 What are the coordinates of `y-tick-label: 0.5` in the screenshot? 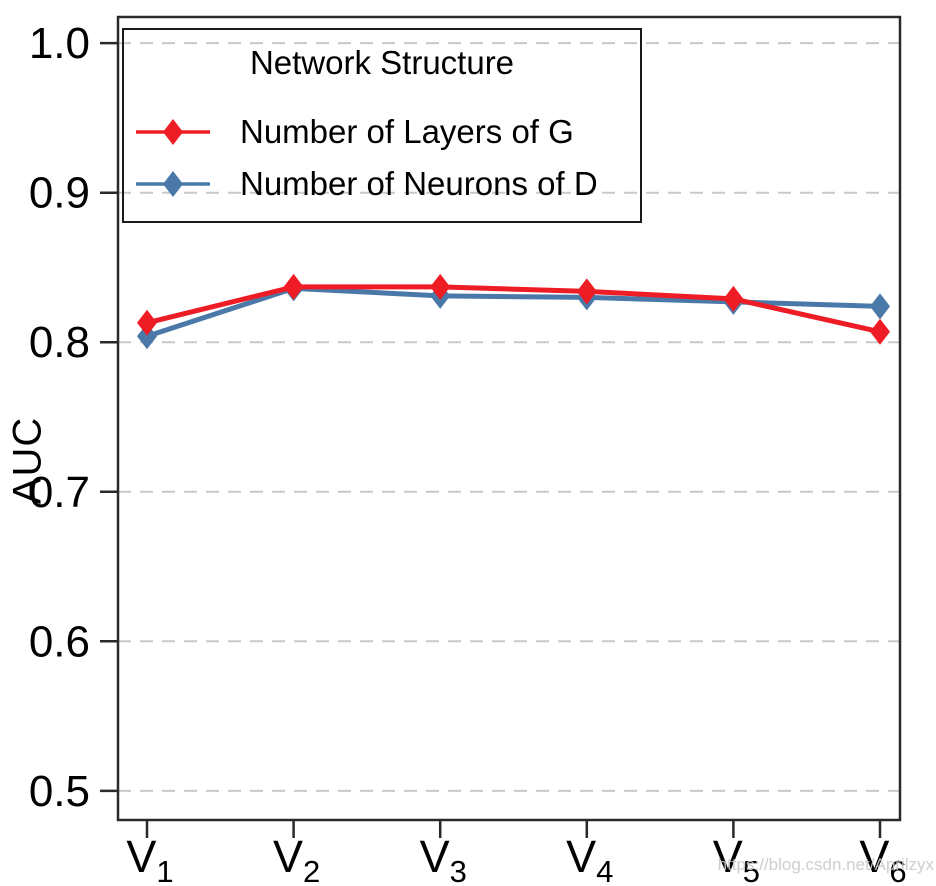 It's located at (59, 791).